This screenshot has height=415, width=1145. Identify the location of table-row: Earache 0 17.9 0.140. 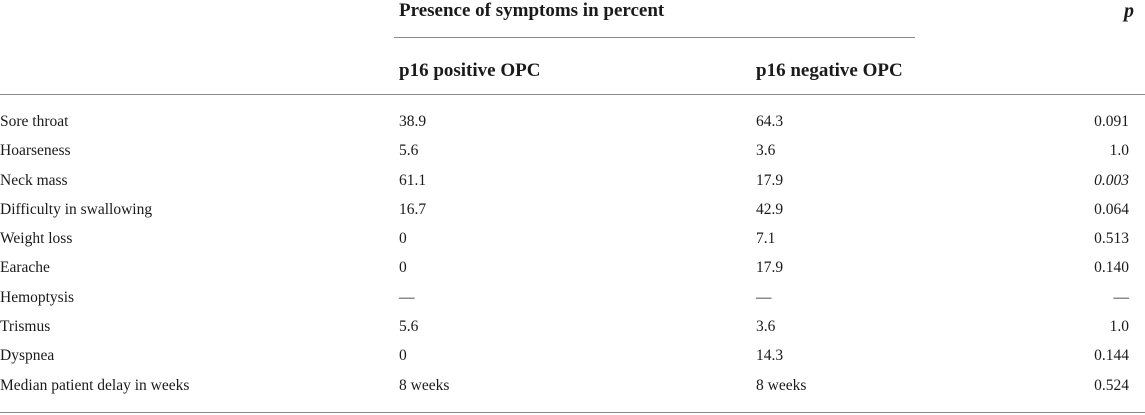
(572, 271).